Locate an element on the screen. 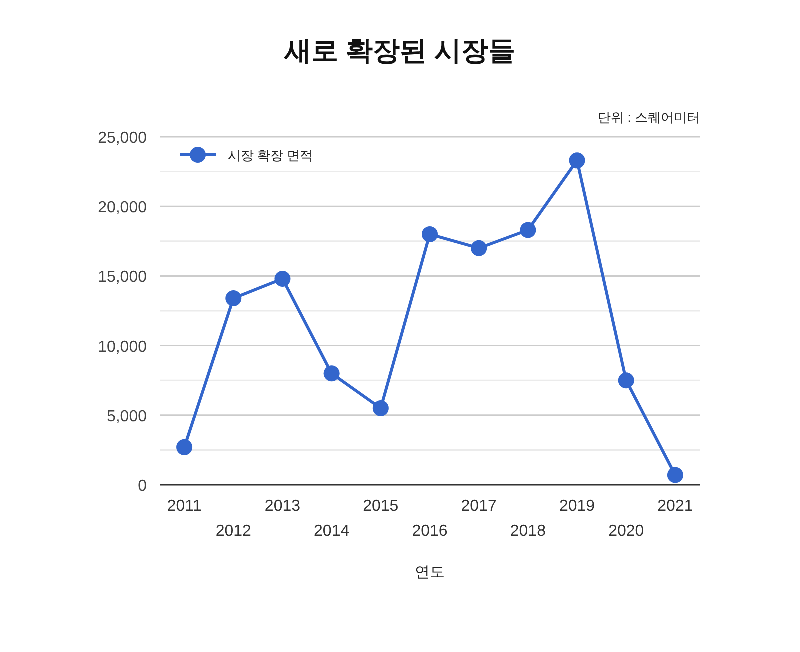  legend: 시장 확장 면적 is located at coordinates (247, 155).